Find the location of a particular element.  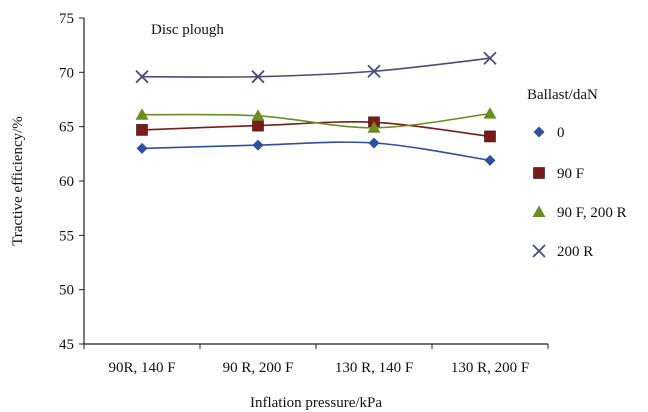

y-tick-label: 60 is located at coordinates (66, 182).